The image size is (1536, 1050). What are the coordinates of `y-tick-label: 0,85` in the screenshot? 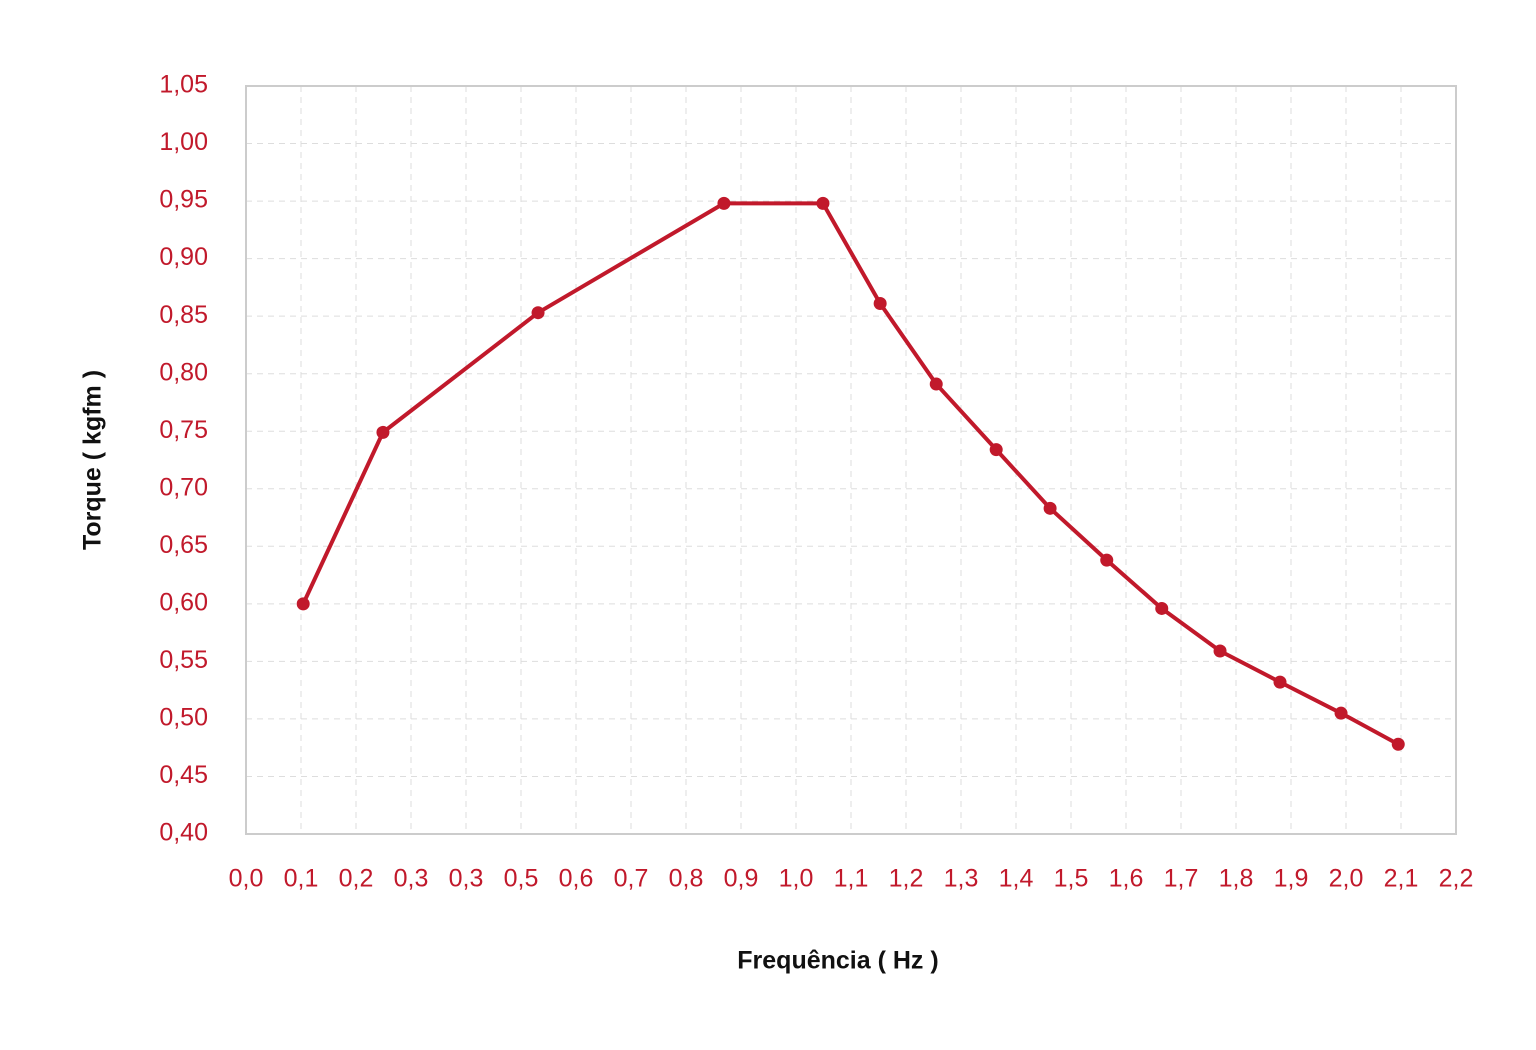 It's located at (183, 315).